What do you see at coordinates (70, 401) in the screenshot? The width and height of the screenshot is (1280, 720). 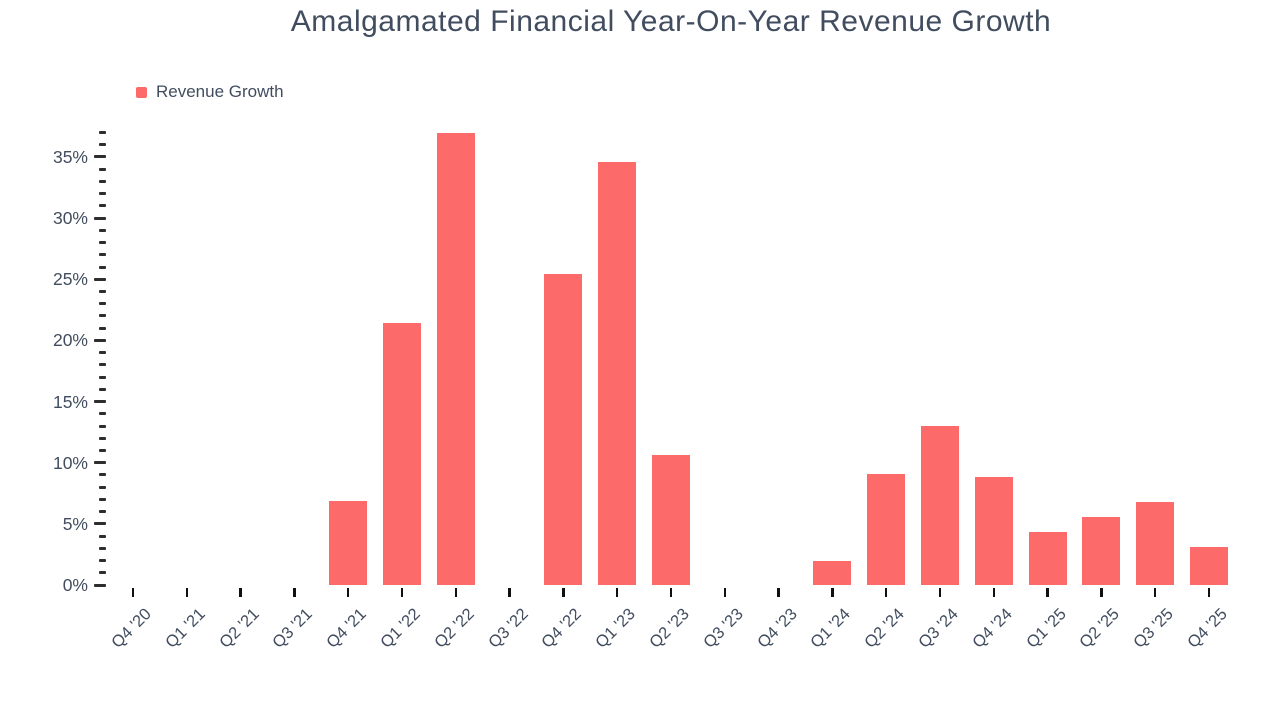 I see `y-axis-label: 15%` at bounding box center [70, 401].